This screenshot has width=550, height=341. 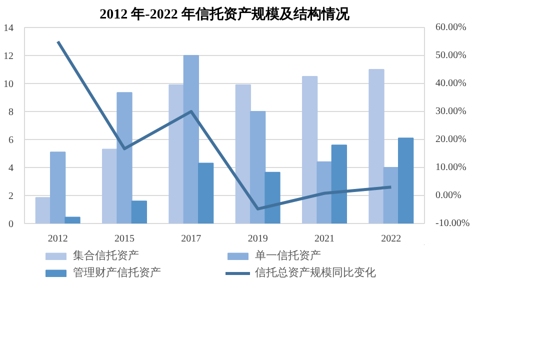 What do you see at coordinates (449, 195) in the screenshot?
I see `y2-tick-label: 0.00%` at bounding box center [449, 195].